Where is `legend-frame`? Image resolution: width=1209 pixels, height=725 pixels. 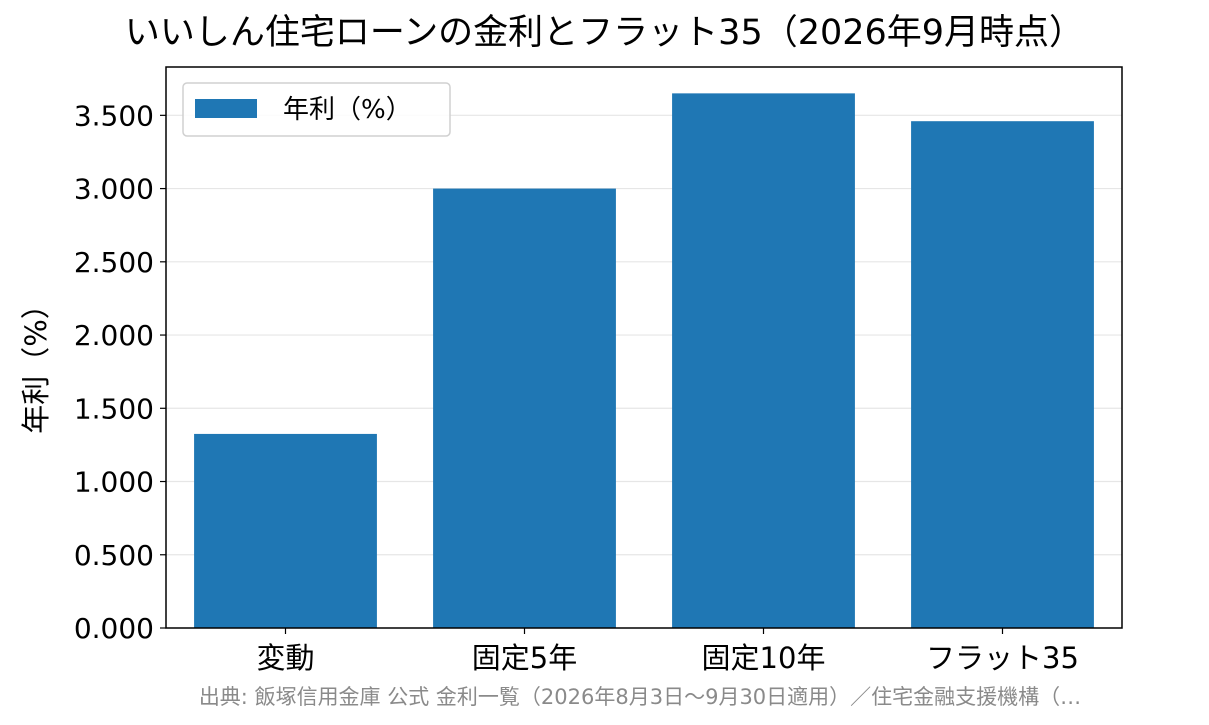
legend-frame is located at coordinates (316, 109).